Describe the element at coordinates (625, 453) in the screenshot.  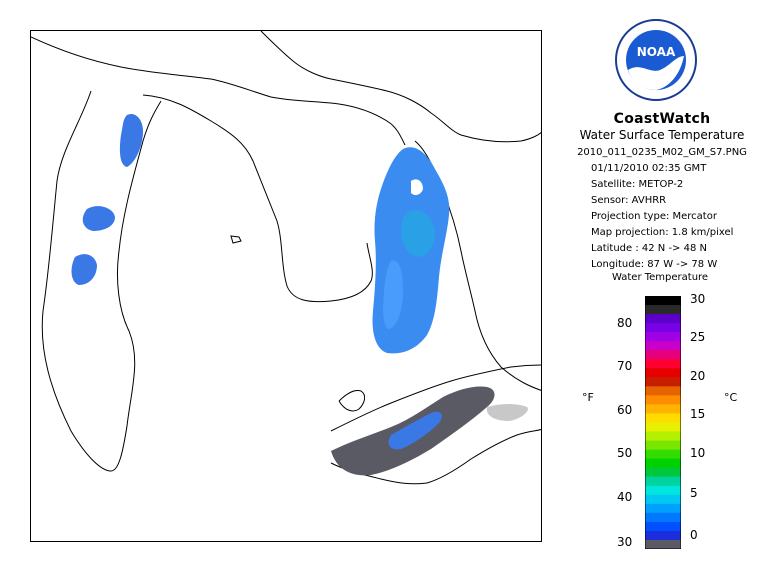
I see `fahrenheit-tick: 50` at that location.